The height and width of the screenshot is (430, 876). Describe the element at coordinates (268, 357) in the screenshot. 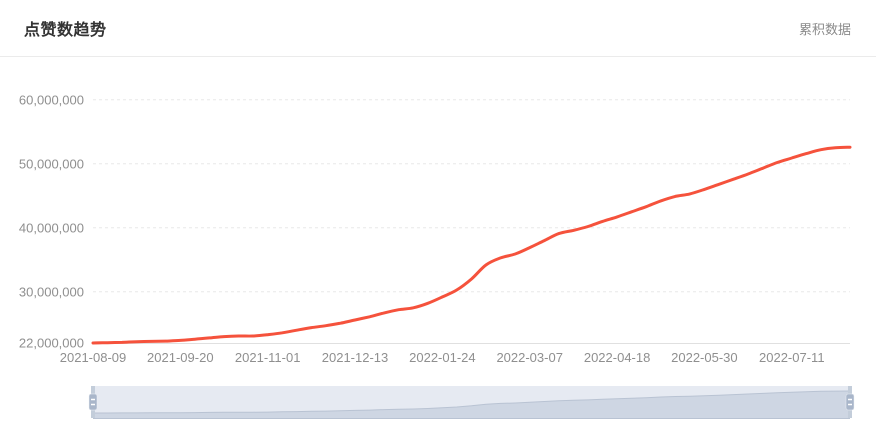

I see `x-axis-label: 2021-11-01` at that location.